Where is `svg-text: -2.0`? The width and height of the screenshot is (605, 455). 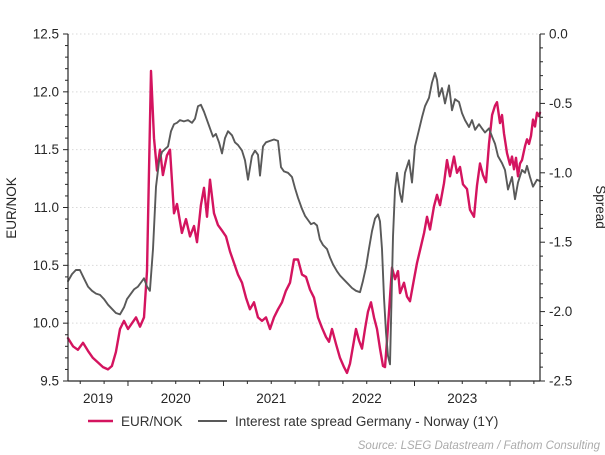
svg-text: -2.0 is located at coordinates (560, 311).